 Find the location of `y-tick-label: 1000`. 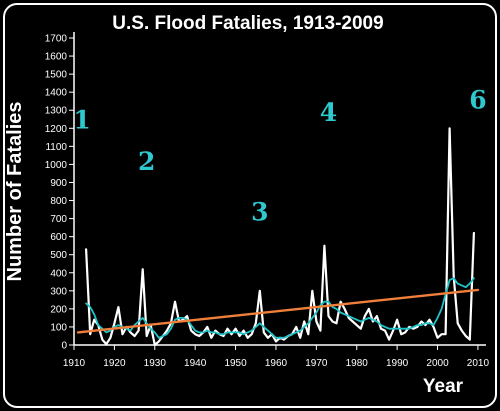

y-tick-label: 1000 is located at coordinates (56, 165).